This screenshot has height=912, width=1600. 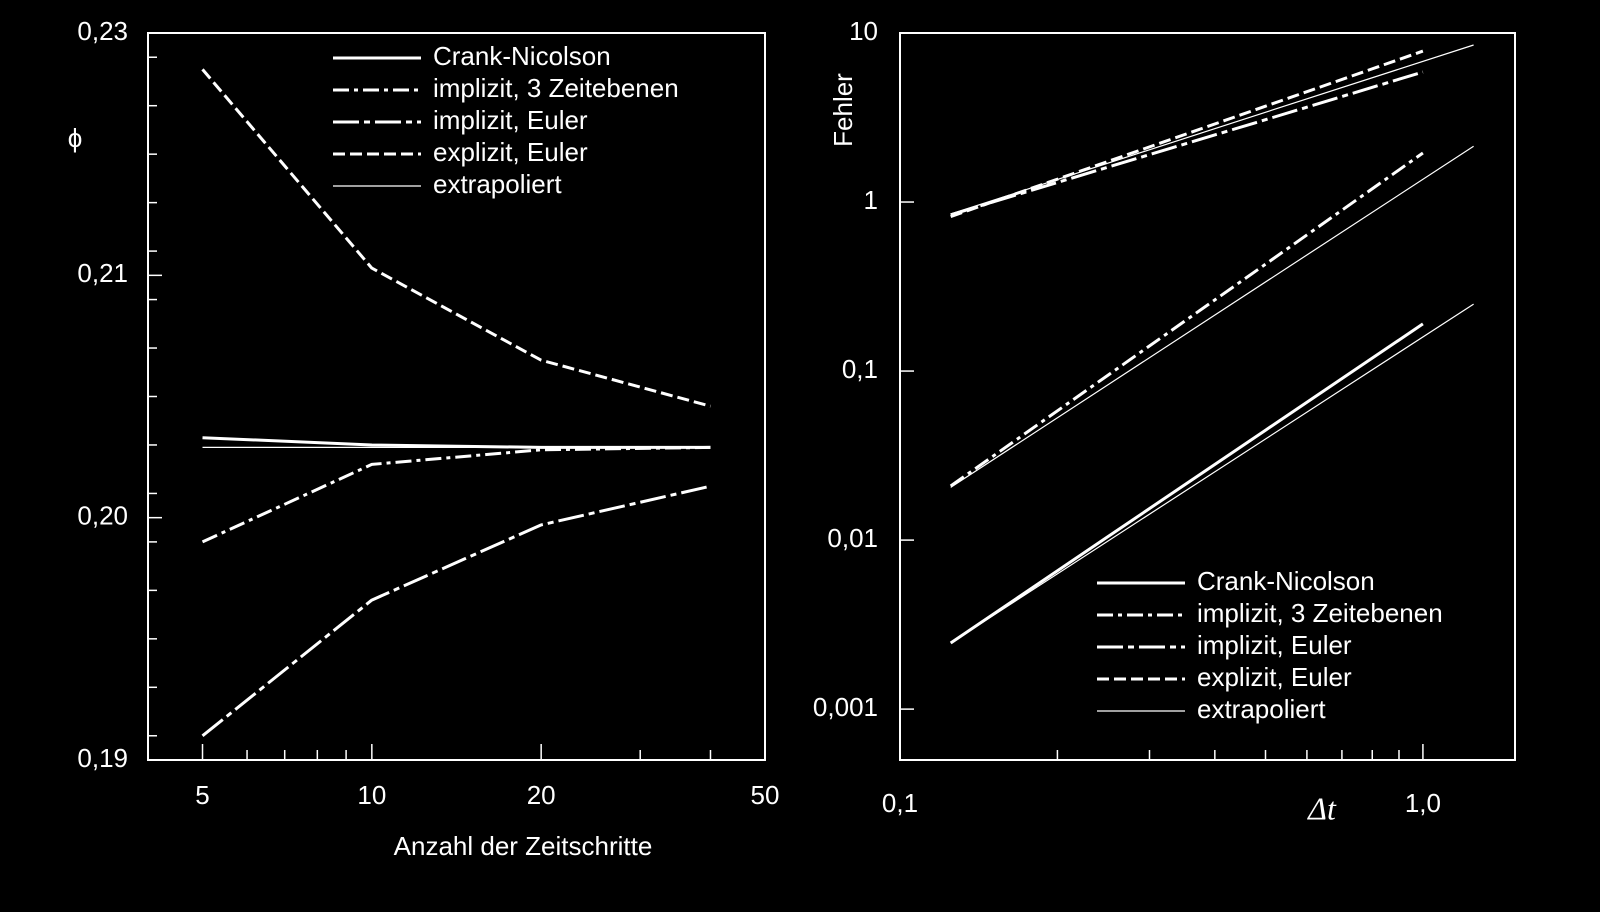 I want to click on x-tick-label: 10, so click(x=371, y=795).